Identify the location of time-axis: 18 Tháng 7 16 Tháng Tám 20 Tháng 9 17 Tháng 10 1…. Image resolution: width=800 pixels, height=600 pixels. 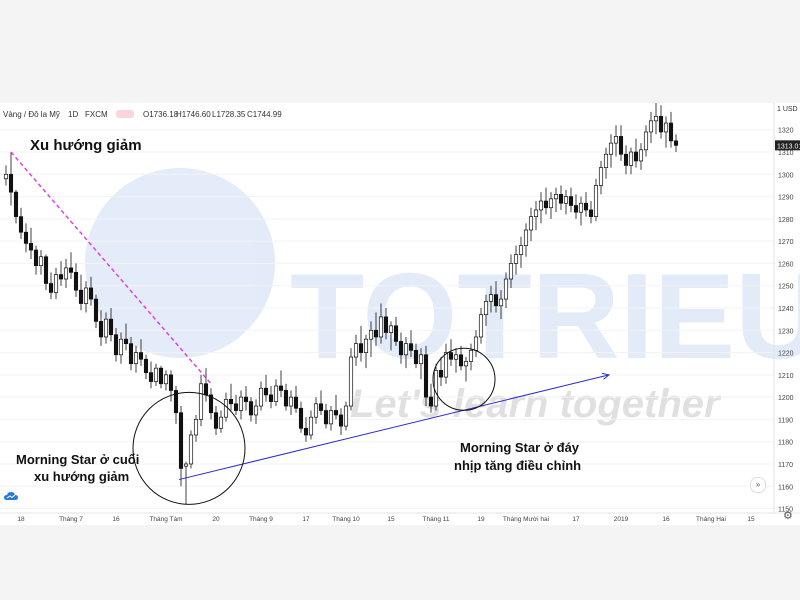
(400, 517).